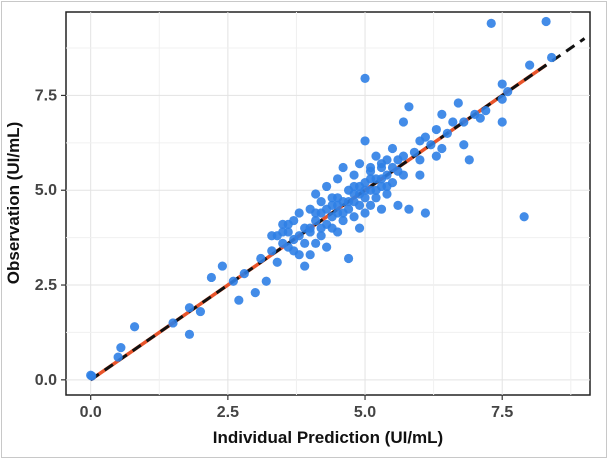 Image resolution: width=610 pixels, height=461 pixels. Describe the element at coordinates (46, 285) in the screenshot. I see `y-tick-label: 2.5` at that location.